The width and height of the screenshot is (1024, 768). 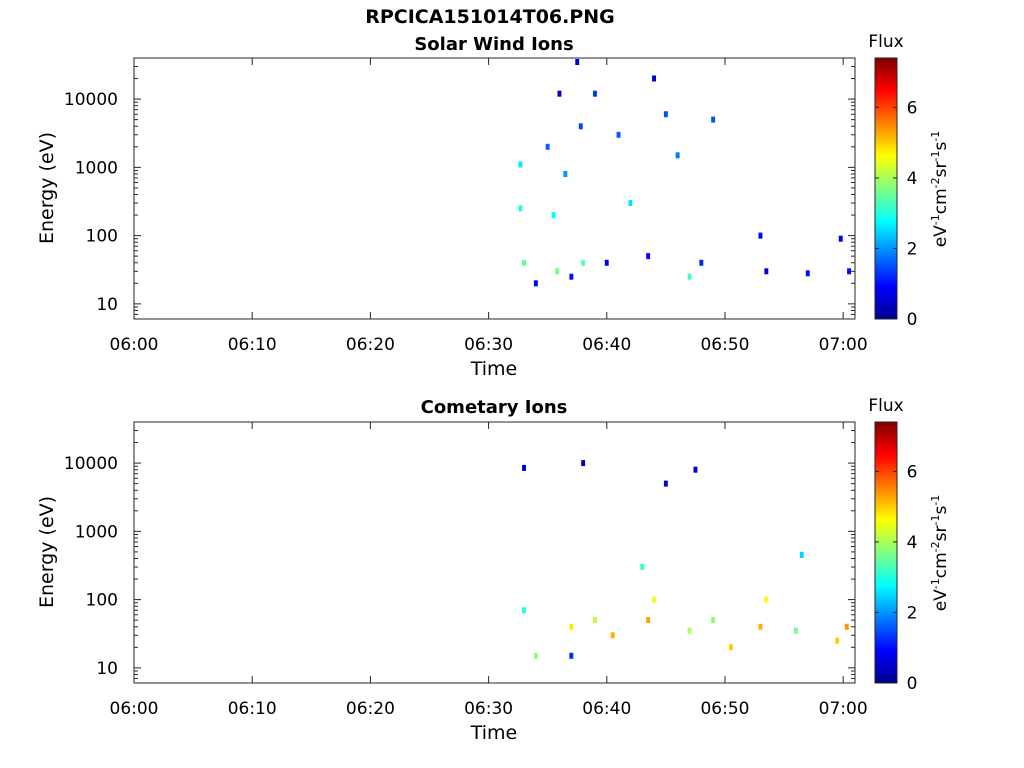 I want to click on x-tick-label: 06:10, so click(x=252, y=709).